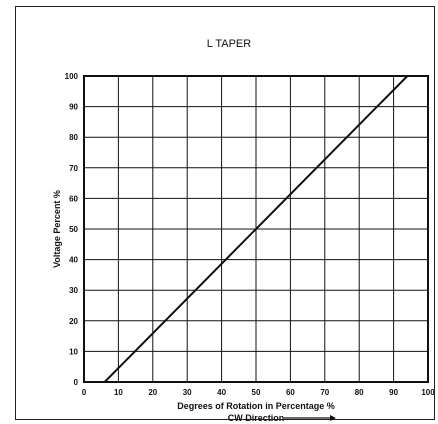 The height and width of the screenshot is (424, 438). What do you see at coordinates (256, 406) in the screenshot?
I see `x-axis-label: Degrees of Rotation in Percentage %` at bounding box center [256, 406].